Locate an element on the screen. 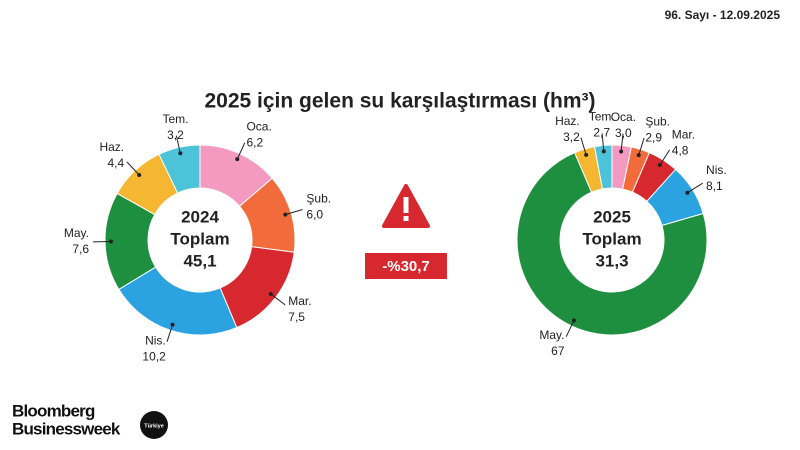 Image resolution: width=800 pixels, height=450 pixels. logo-badge is located at coordinates (154, 425).